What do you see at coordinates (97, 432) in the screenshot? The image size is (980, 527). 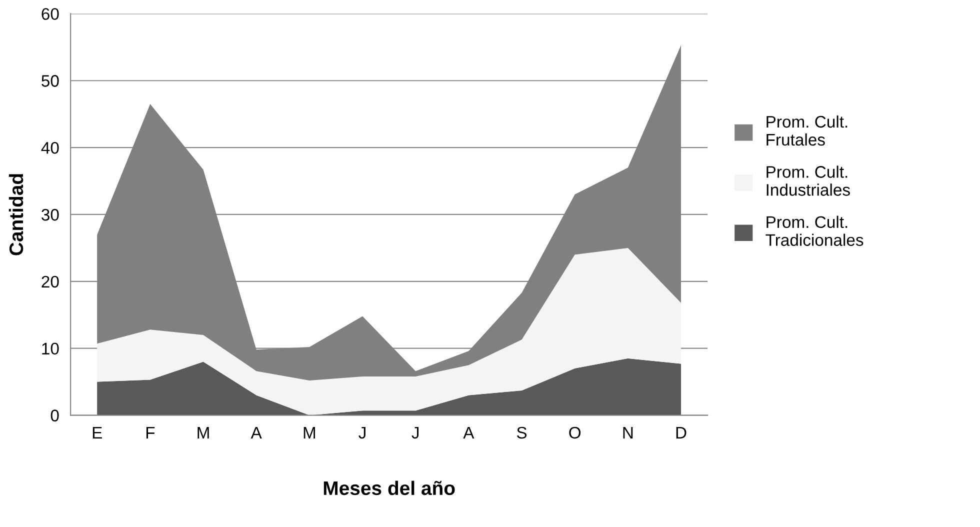 I see `x-tick-label: E` at bounding box center [97, 432].